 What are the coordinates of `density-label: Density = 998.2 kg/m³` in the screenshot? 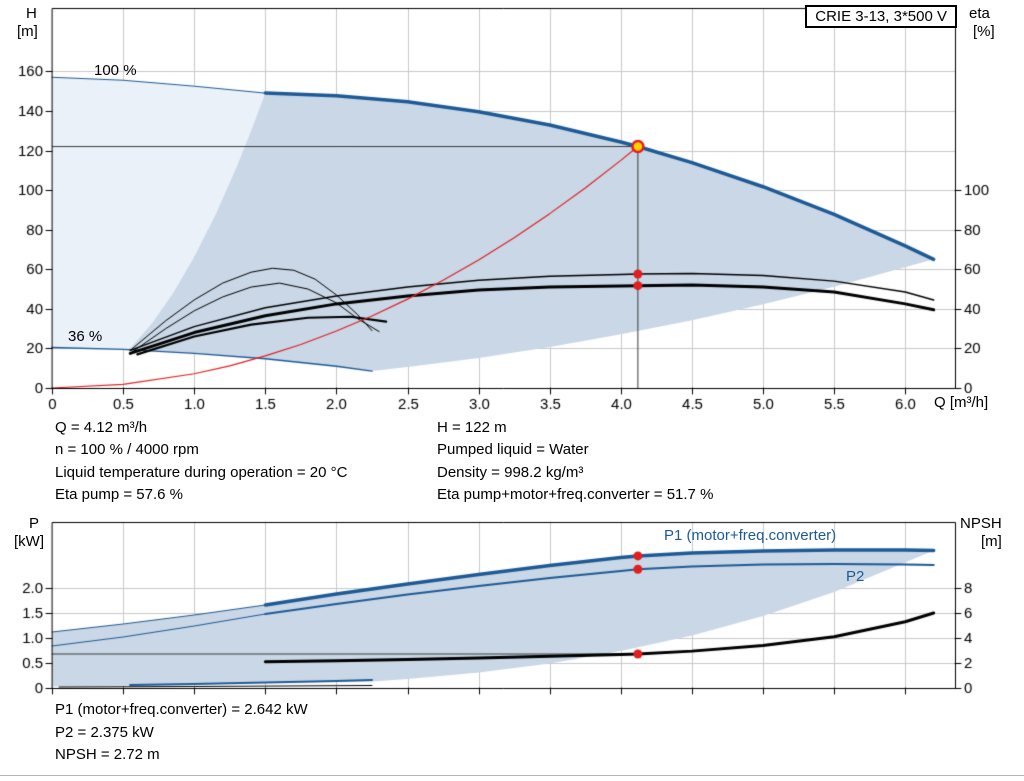 It's located at (510, 472).